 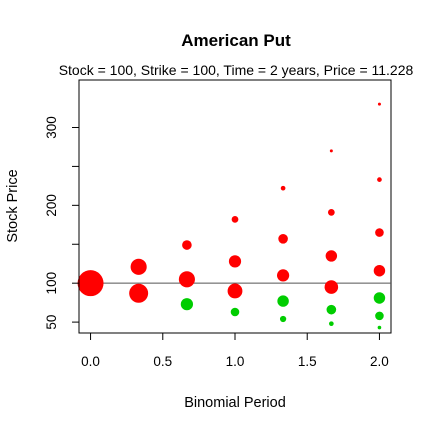 What do you see at coordinates (51, 283) in the screenshot?
I see `y-tick-label: 100` at bounding box center [51, 283].